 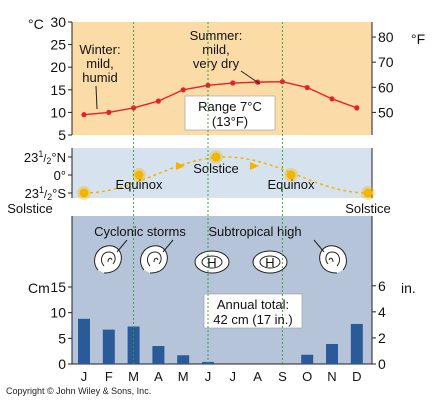 What do you see at coordinates (109, 376) in the screenshot?
I see `month-label: F` at bounding box center [109, 376].